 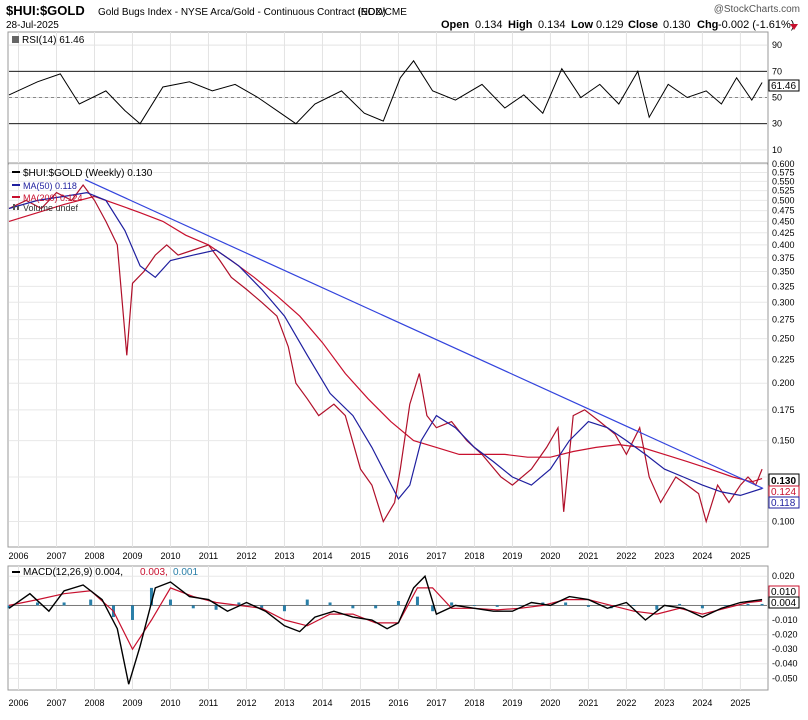 I want to click on x-tick-label: 2014, so click(x=322, y=556).